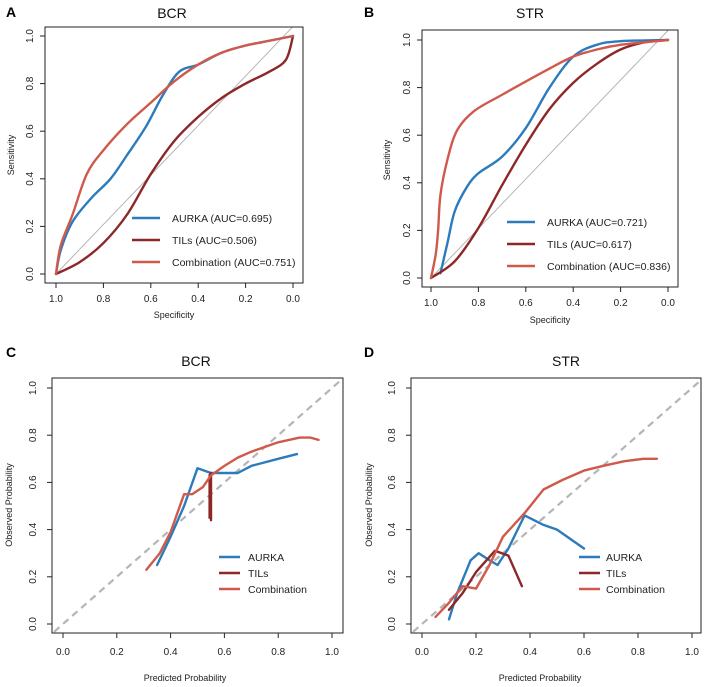  Describe the element at coordinates (369, 12) in the screenshot. I see `panel-letter: B` at that location.